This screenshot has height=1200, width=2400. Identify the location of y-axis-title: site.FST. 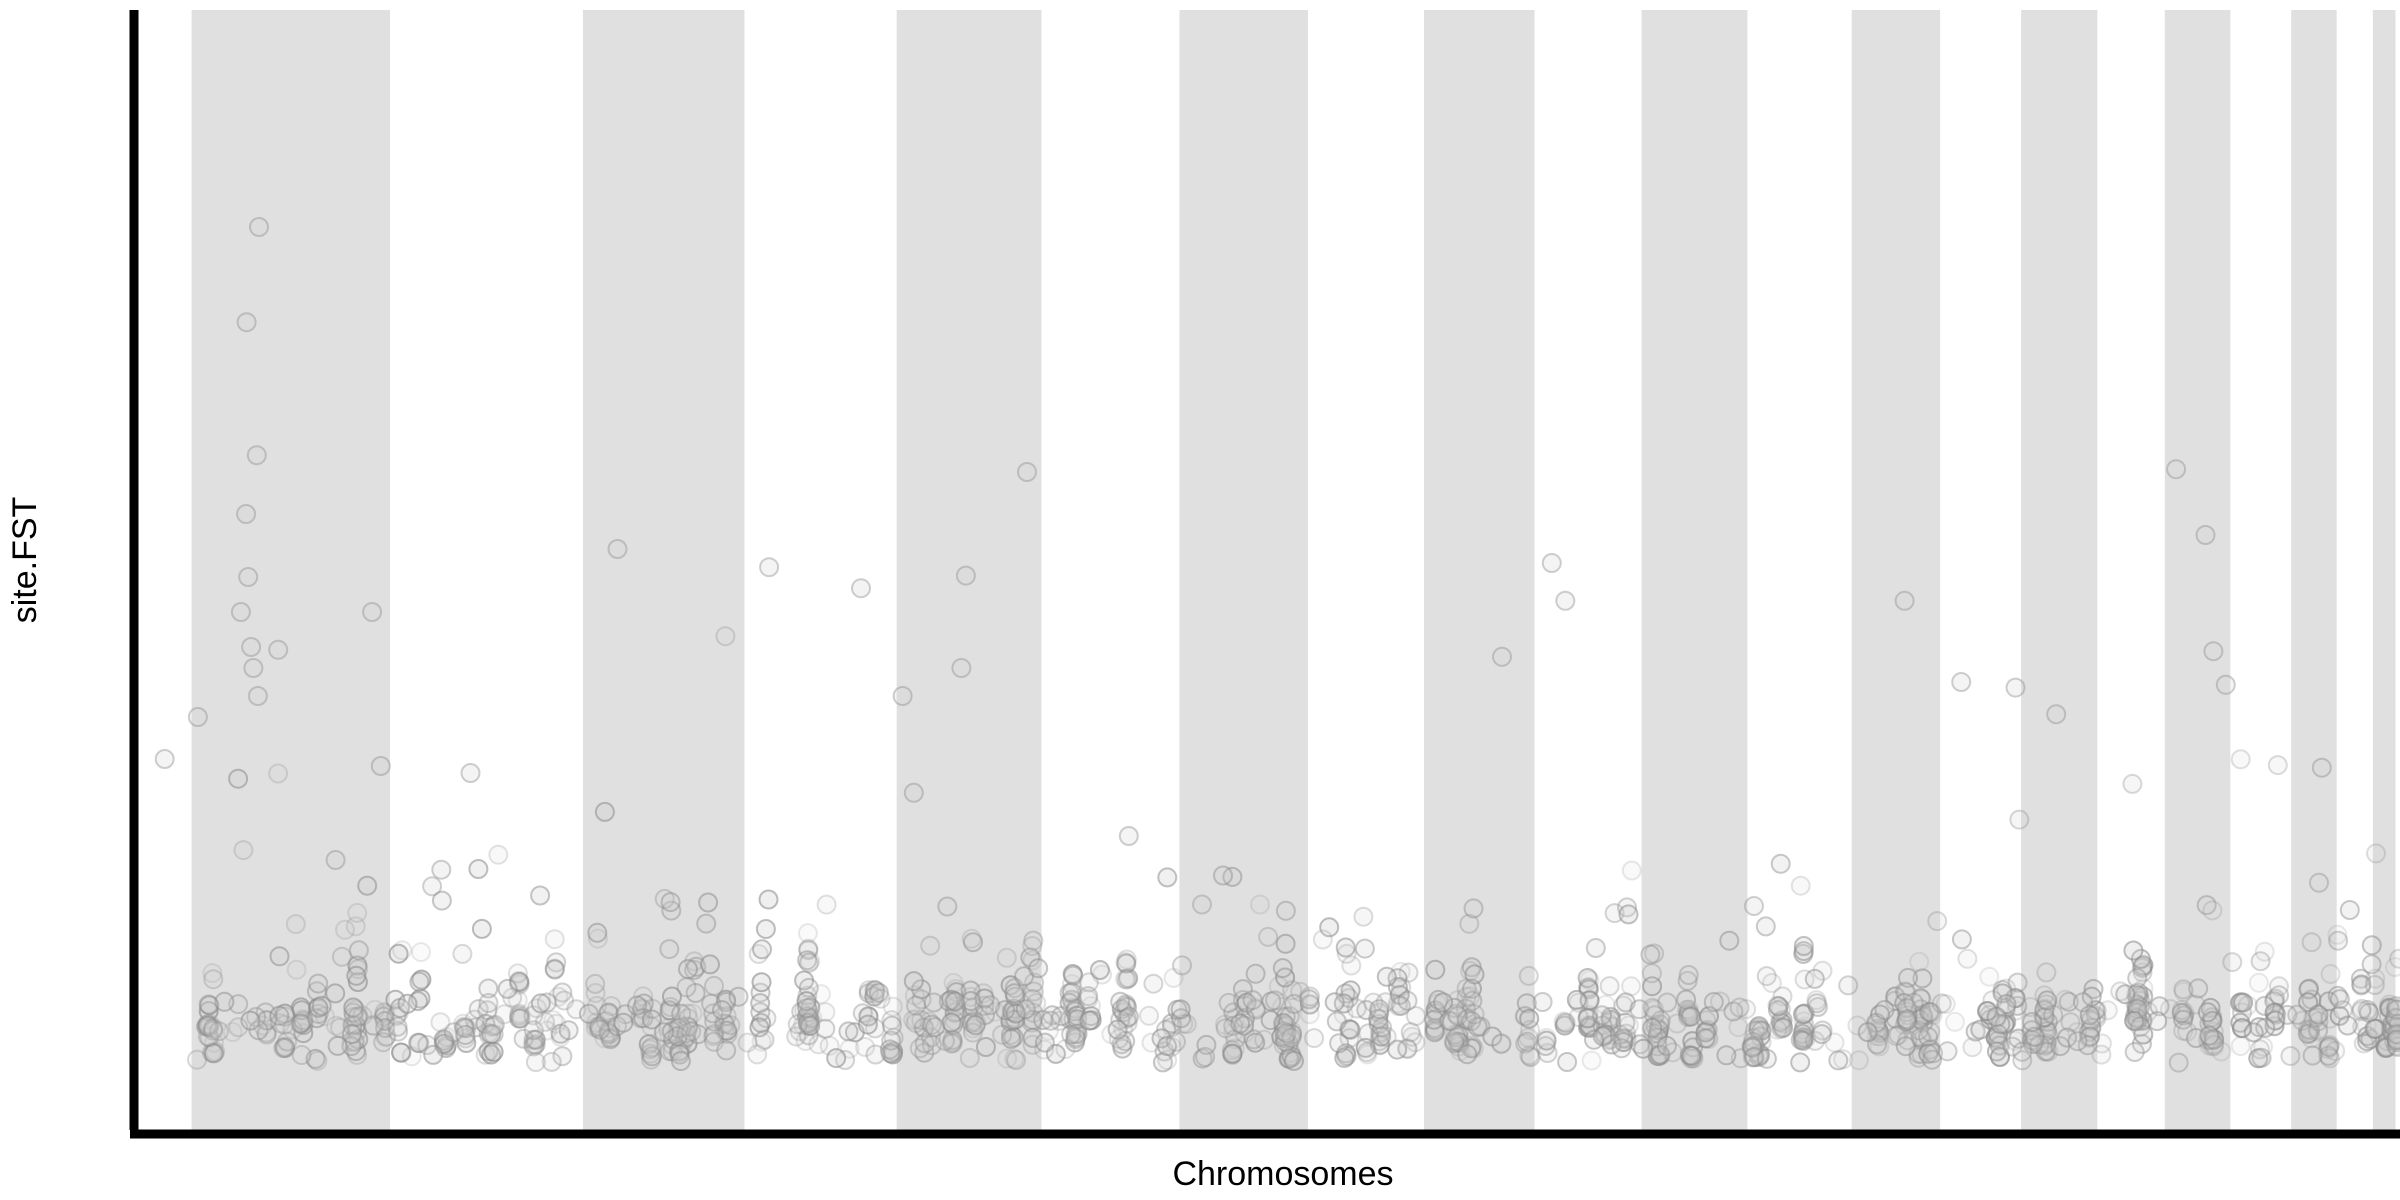
(25, 560).